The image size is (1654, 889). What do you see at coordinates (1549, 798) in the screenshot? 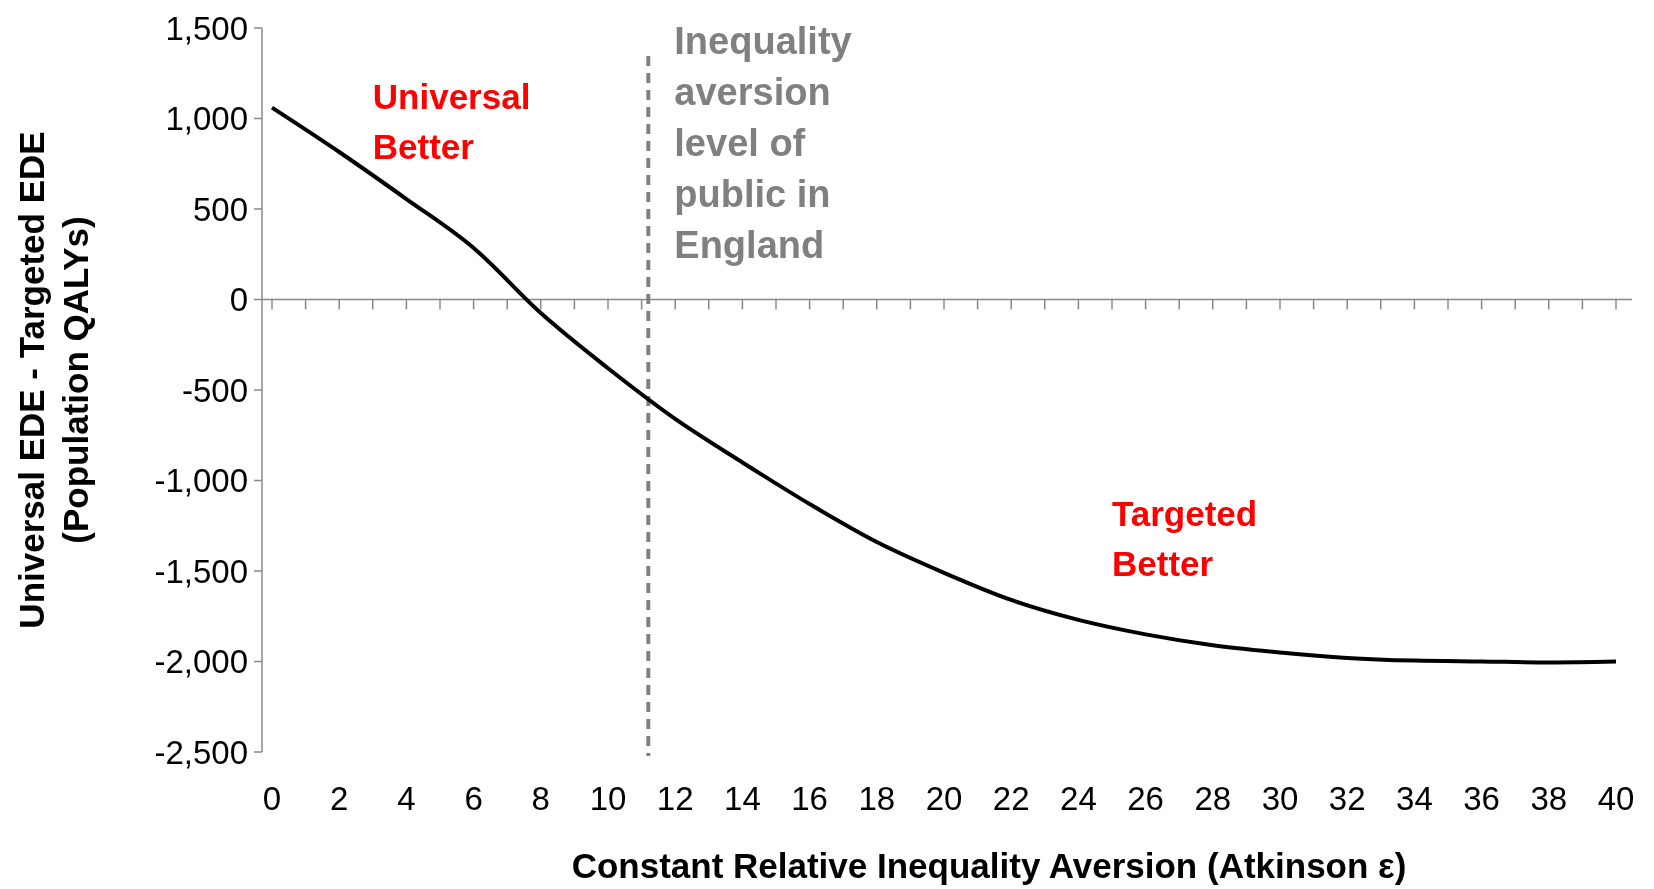
I see `x-tick-label: 38` at bounding box center [1549, 798].